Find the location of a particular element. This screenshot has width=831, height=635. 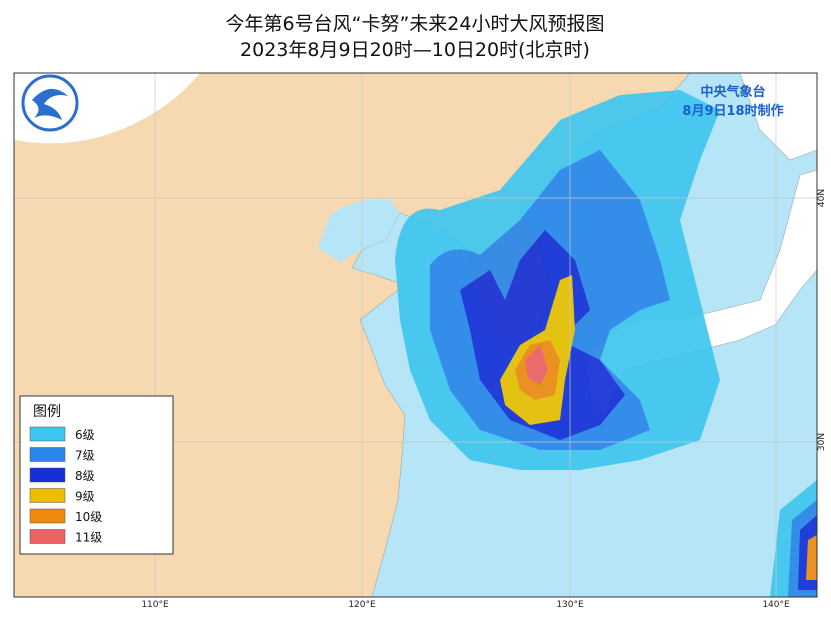

agency-name: 中央气象台 is located at coordinates (732, 92).